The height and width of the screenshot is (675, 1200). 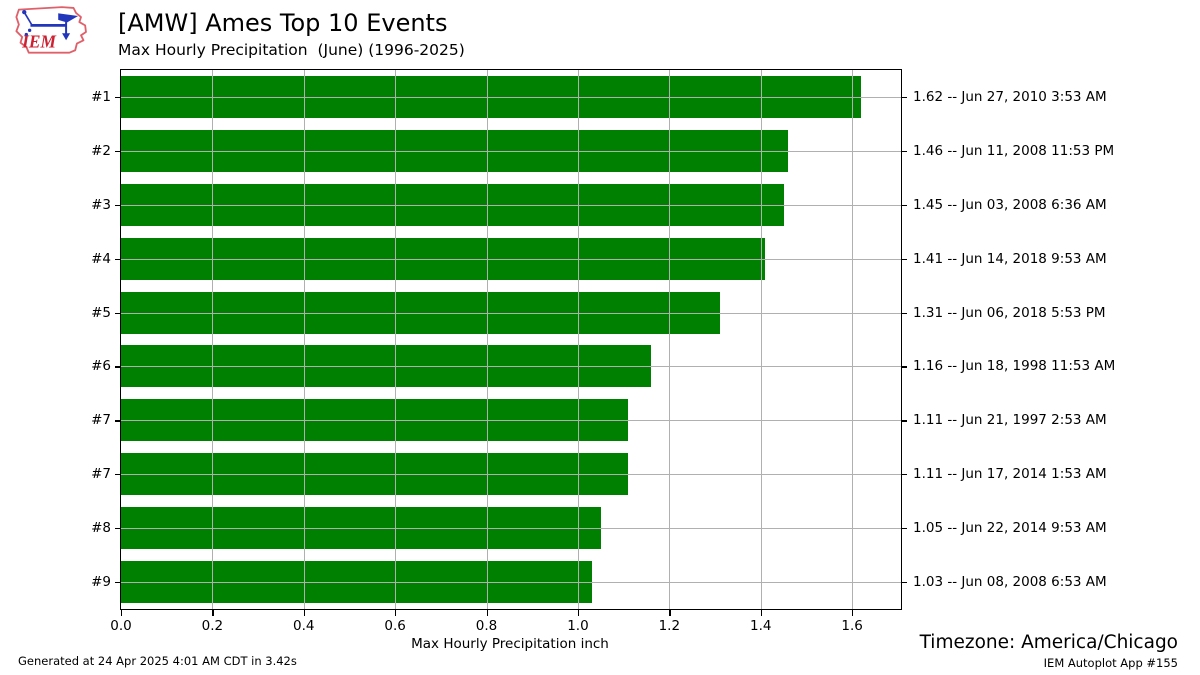 What do you see at coordinates (101, 528) in the screenshot?
I see `rank-label: #8` at bounding box center [101, 528].